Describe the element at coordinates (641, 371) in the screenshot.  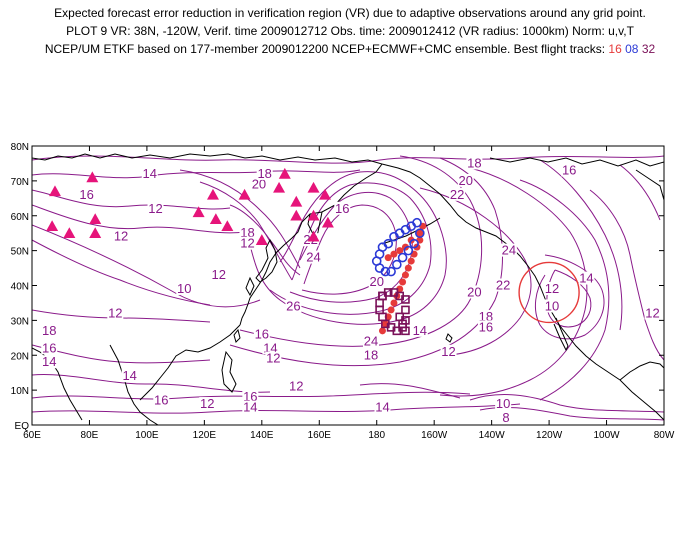
I see `coastline-gulf-mexico` at that location.